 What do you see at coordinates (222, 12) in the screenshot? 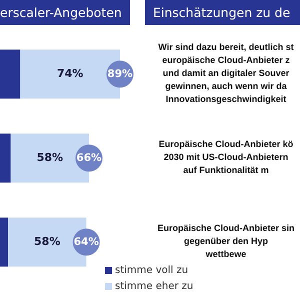
I see `text: Einschätzungen zu de` at bounding box center [222, 12].